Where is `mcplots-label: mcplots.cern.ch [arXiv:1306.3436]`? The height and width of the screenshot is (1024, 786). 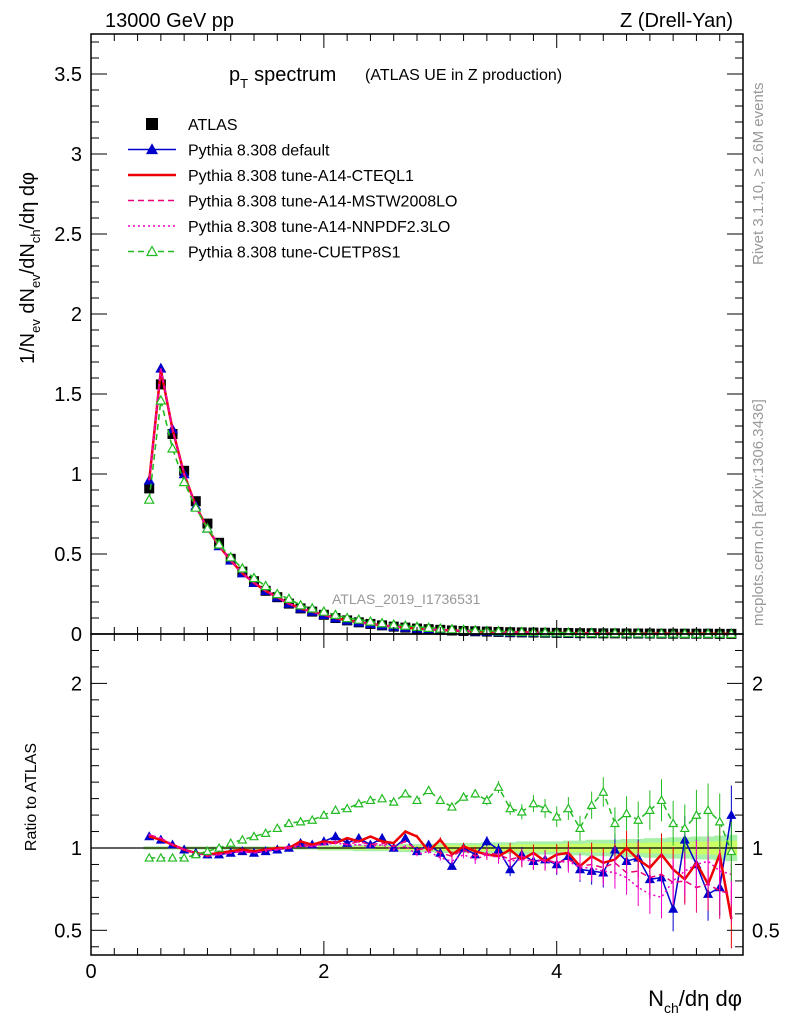 mcplots-label: mcplots.cern.ch [arXiv:1306.3436] is located at coordinates (758, 512).